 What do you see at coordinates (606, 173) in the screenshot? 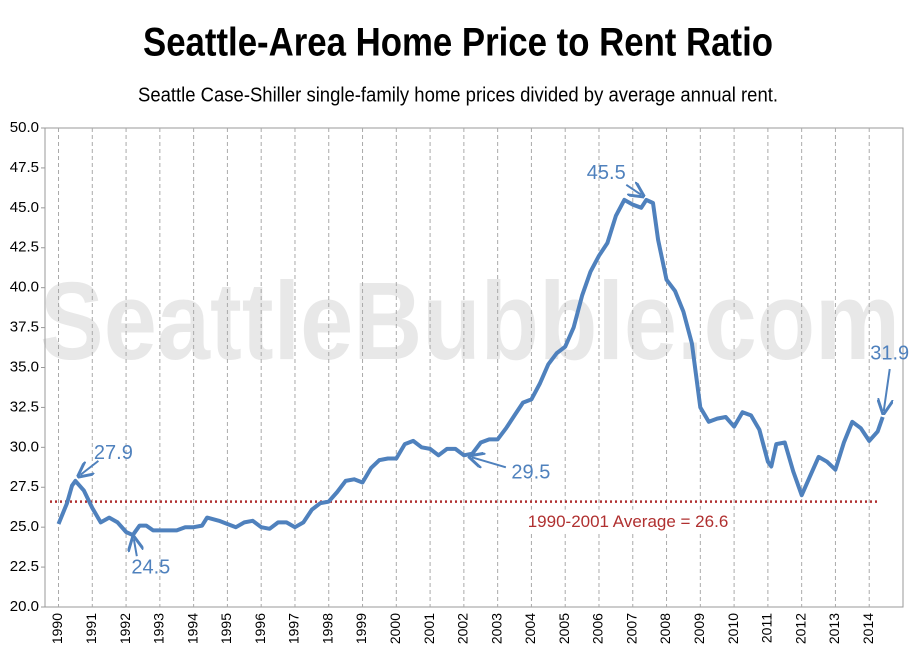
I see `annotation-label: 45.5` at bounding box center [606, 173].